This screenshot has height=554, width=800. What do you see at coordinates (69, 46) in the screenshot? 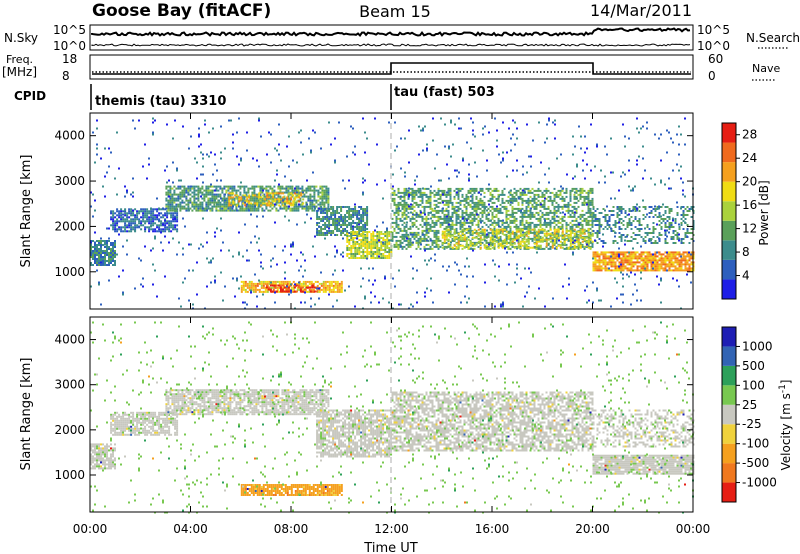
I see `nsky-tick-bottom: 10^0` at bounding box center [69, 46].